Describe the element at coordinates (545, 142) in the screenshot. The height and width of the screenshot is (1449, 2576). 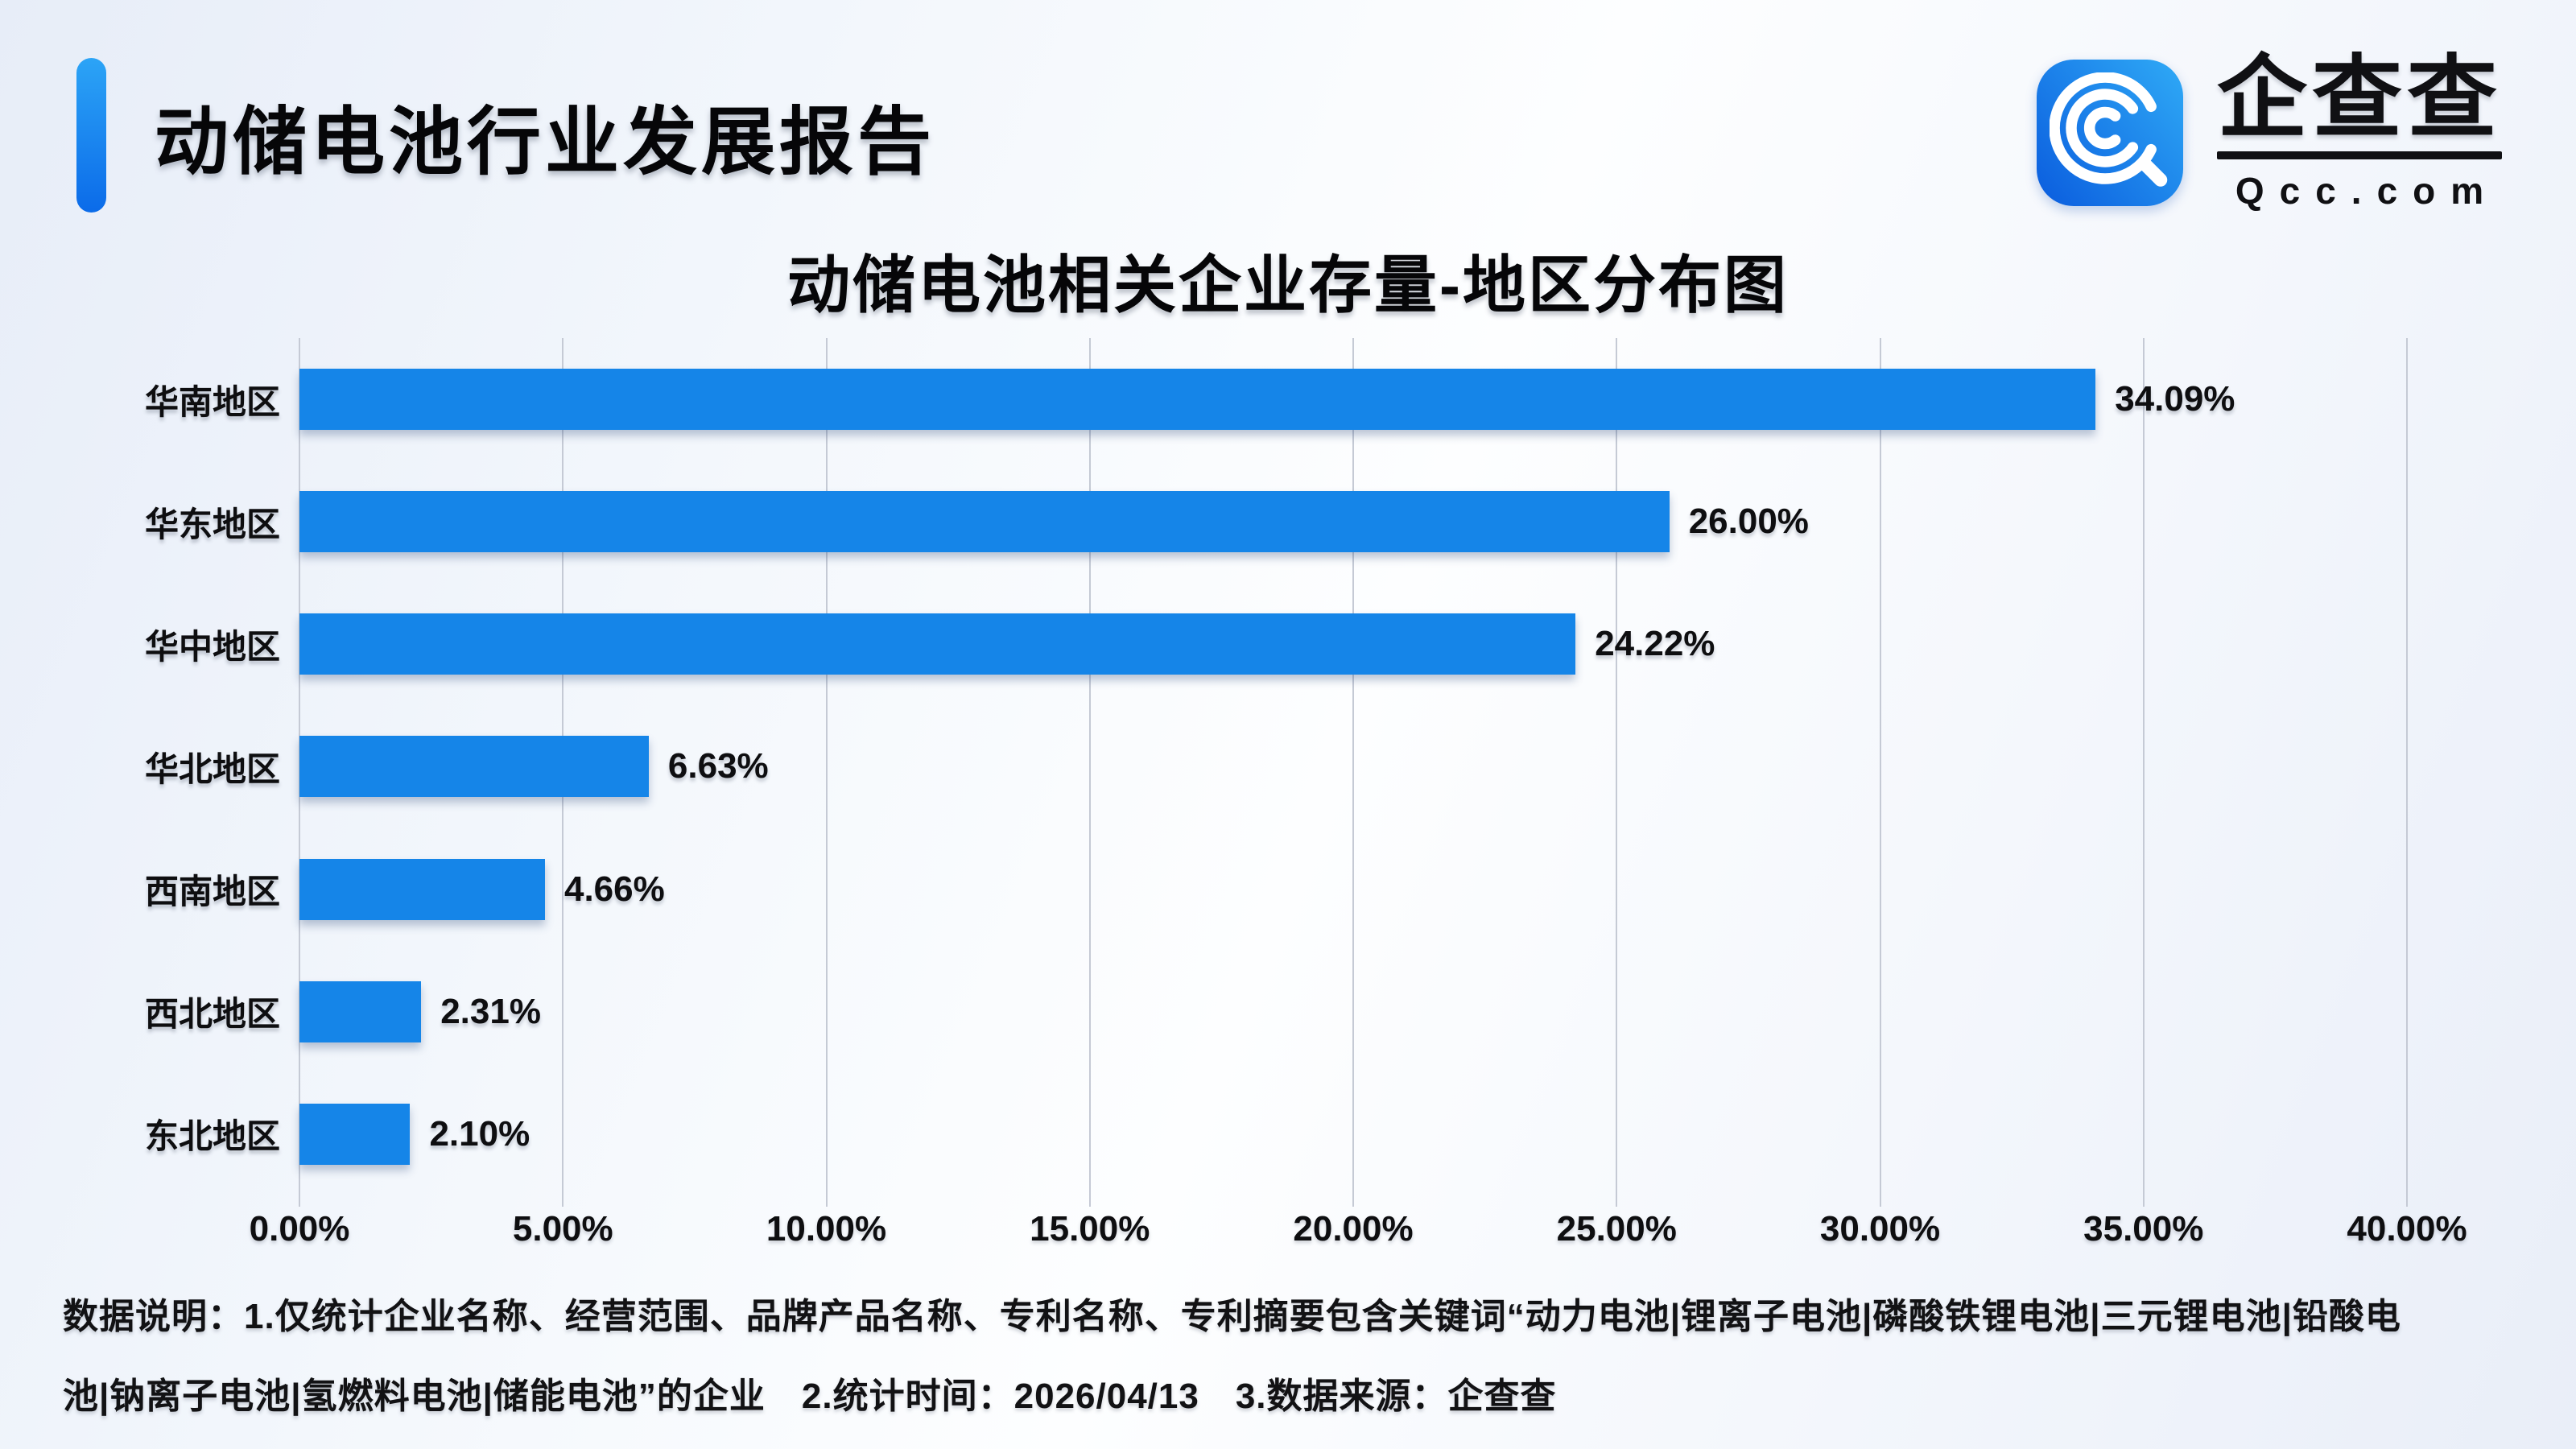
I see `report-title: 动储电池行业发展报告` at that location.